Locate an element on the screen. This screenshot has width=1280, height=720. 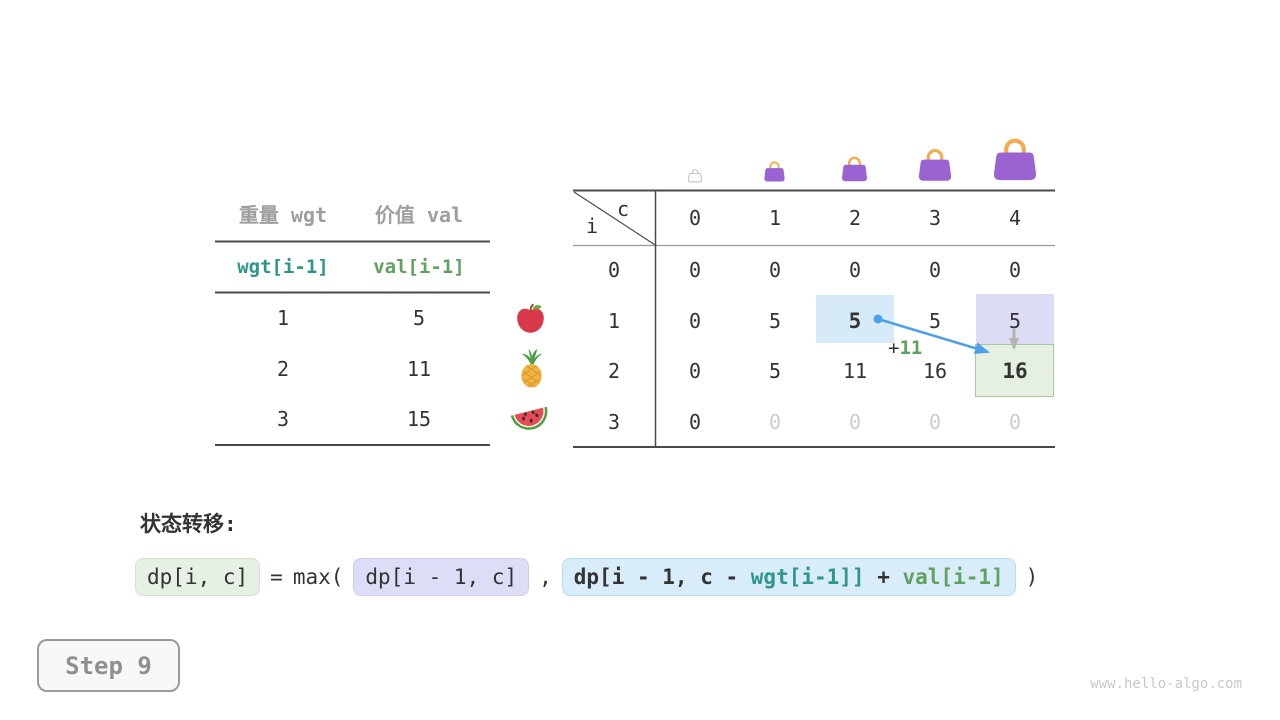
empty-bag-icon is located at coordinates (695, 176).